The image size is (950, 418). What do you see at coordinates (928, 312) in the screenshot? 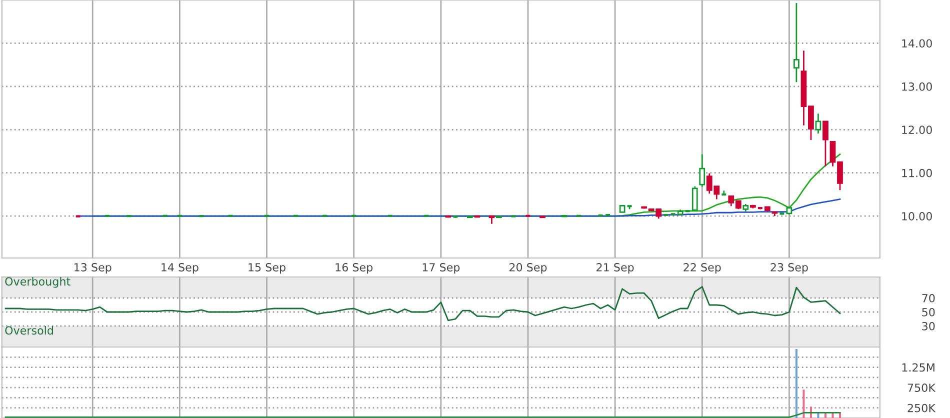
I see `y-tick-label: 50` at bounding box center [928, 312].